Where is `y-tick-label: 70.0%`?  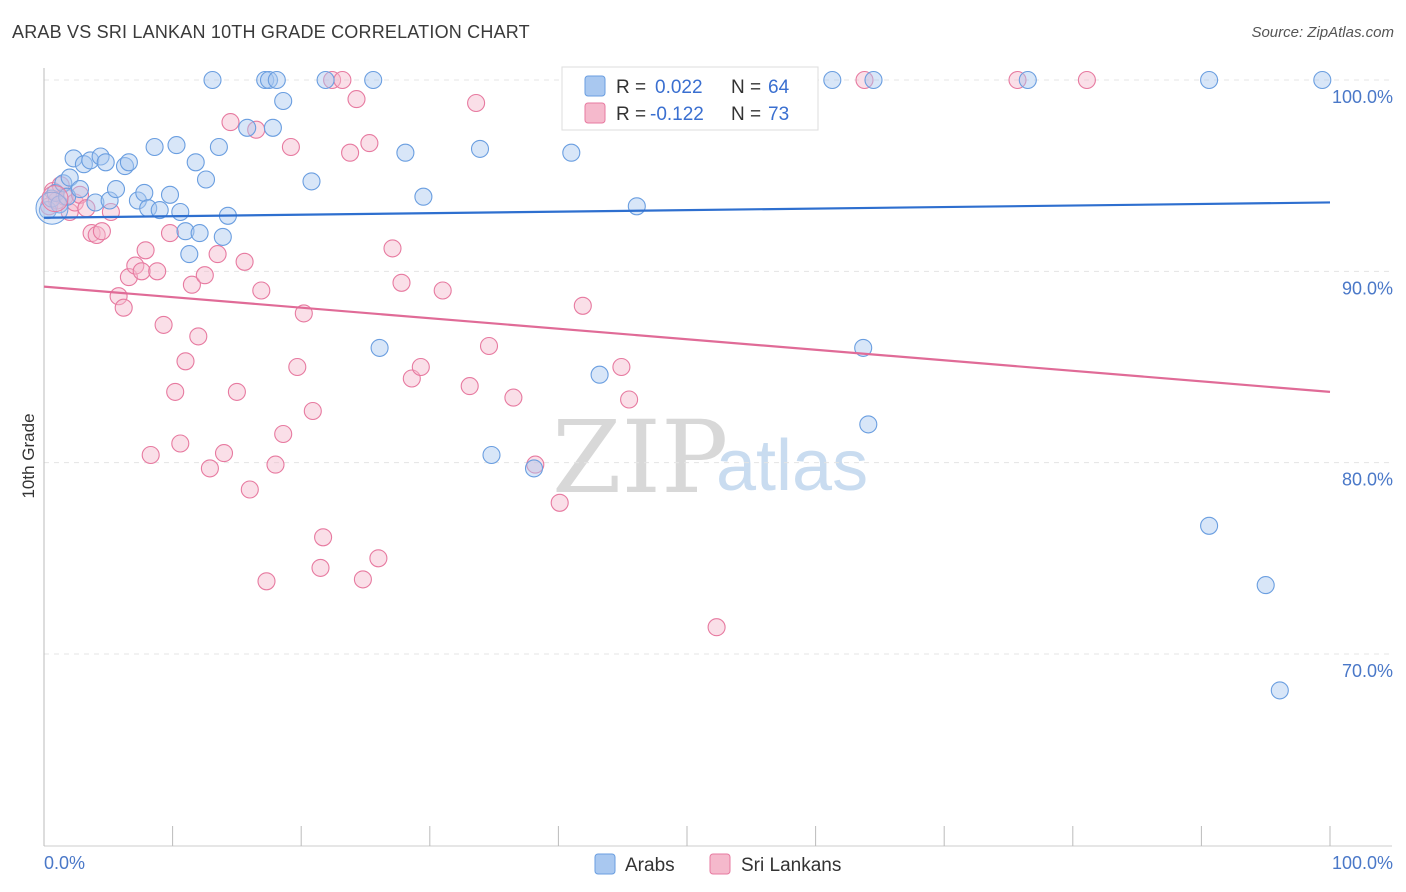
y-tick-label: 70.0% is located at coordinates (1367, 671).